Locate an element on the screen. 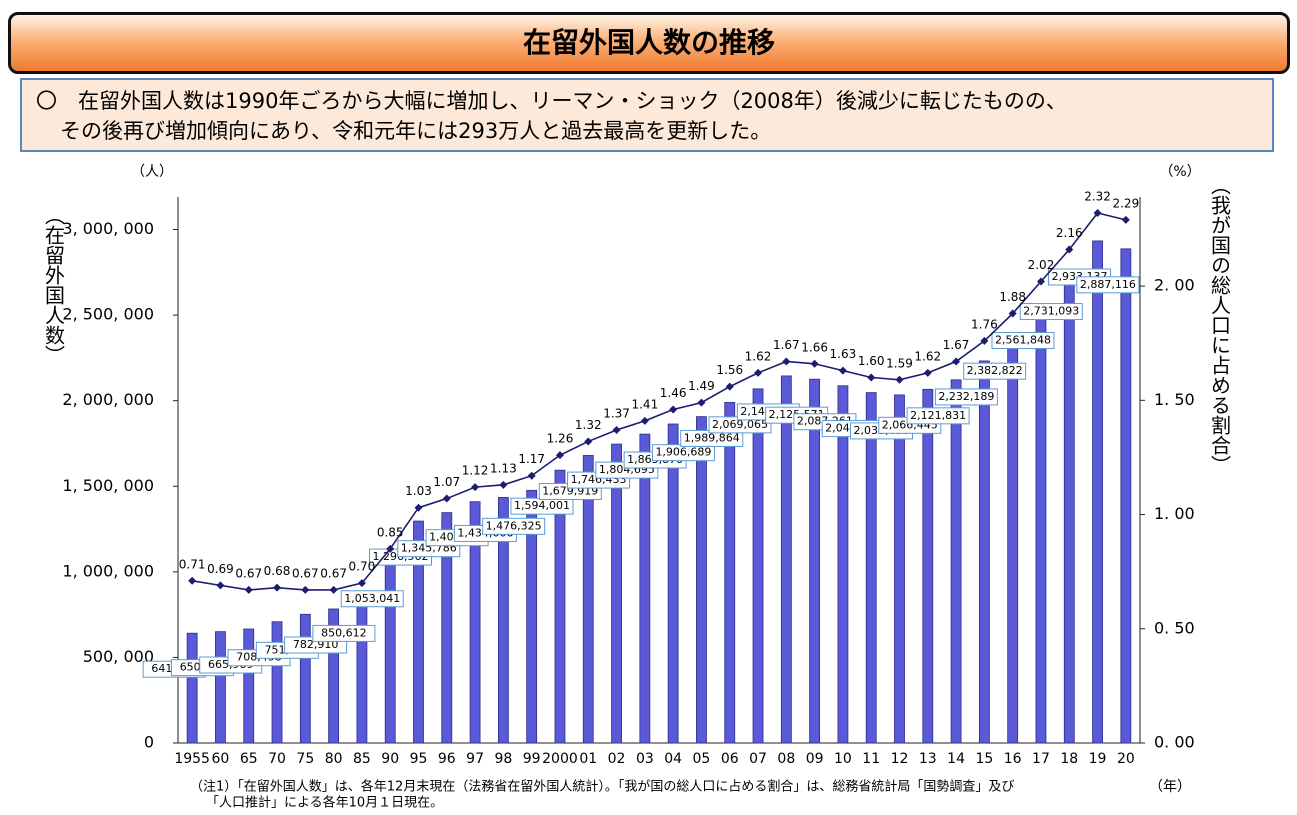 This screenshot has width=1297, height=815. value-label: 1.12 is located at coordinates (475, 471).